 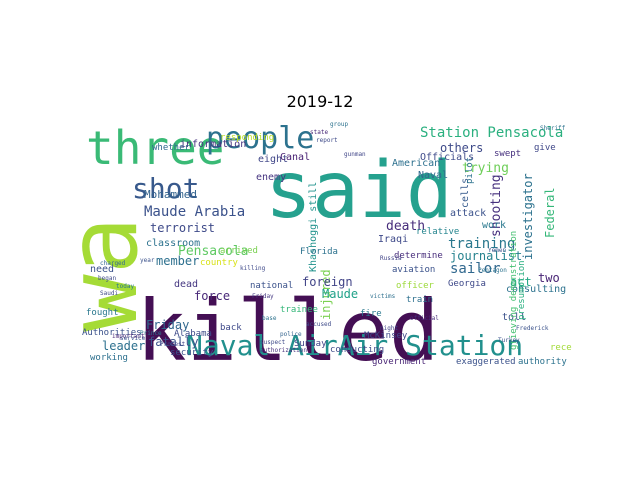 What do you see at coordinates (486, 361) in the screenshot?
I see `word-exaggerated: exaggerated` at bounding box center [486, 361].